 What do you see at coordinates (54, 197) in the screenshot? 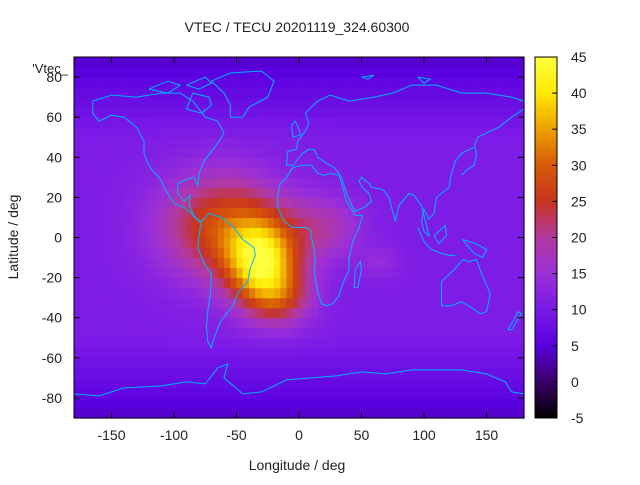
I see `y-tick-label: 20` at bounding box center [54, 197].